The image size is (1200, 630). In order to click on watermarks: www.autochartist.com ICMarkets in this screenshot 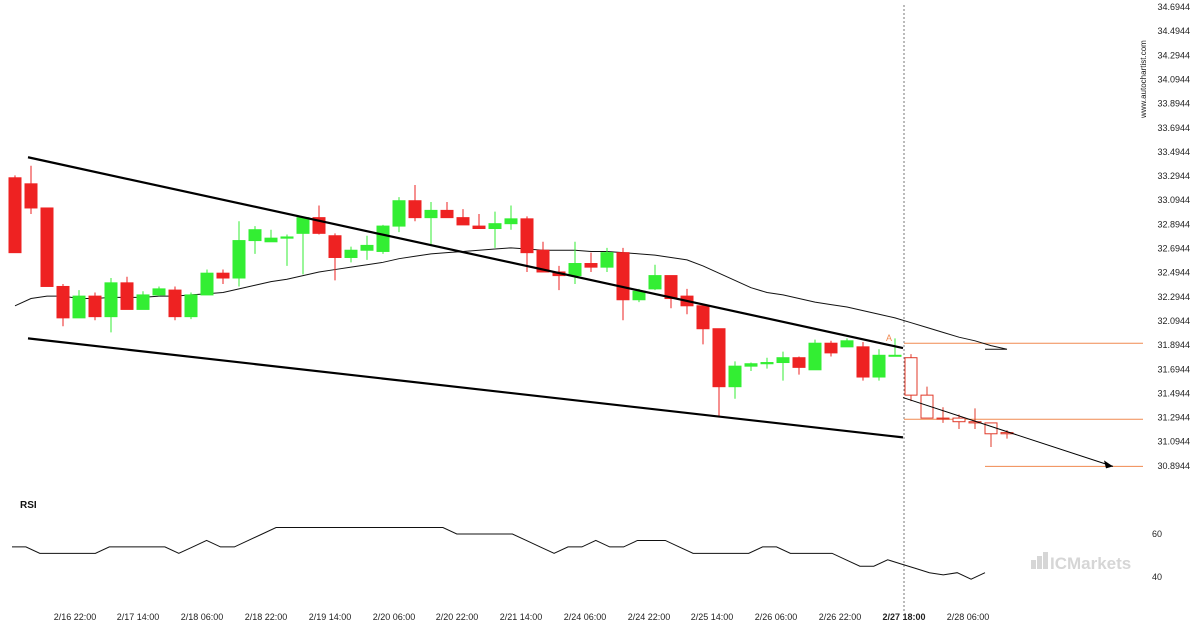, I will do `click(1089, 306)`.